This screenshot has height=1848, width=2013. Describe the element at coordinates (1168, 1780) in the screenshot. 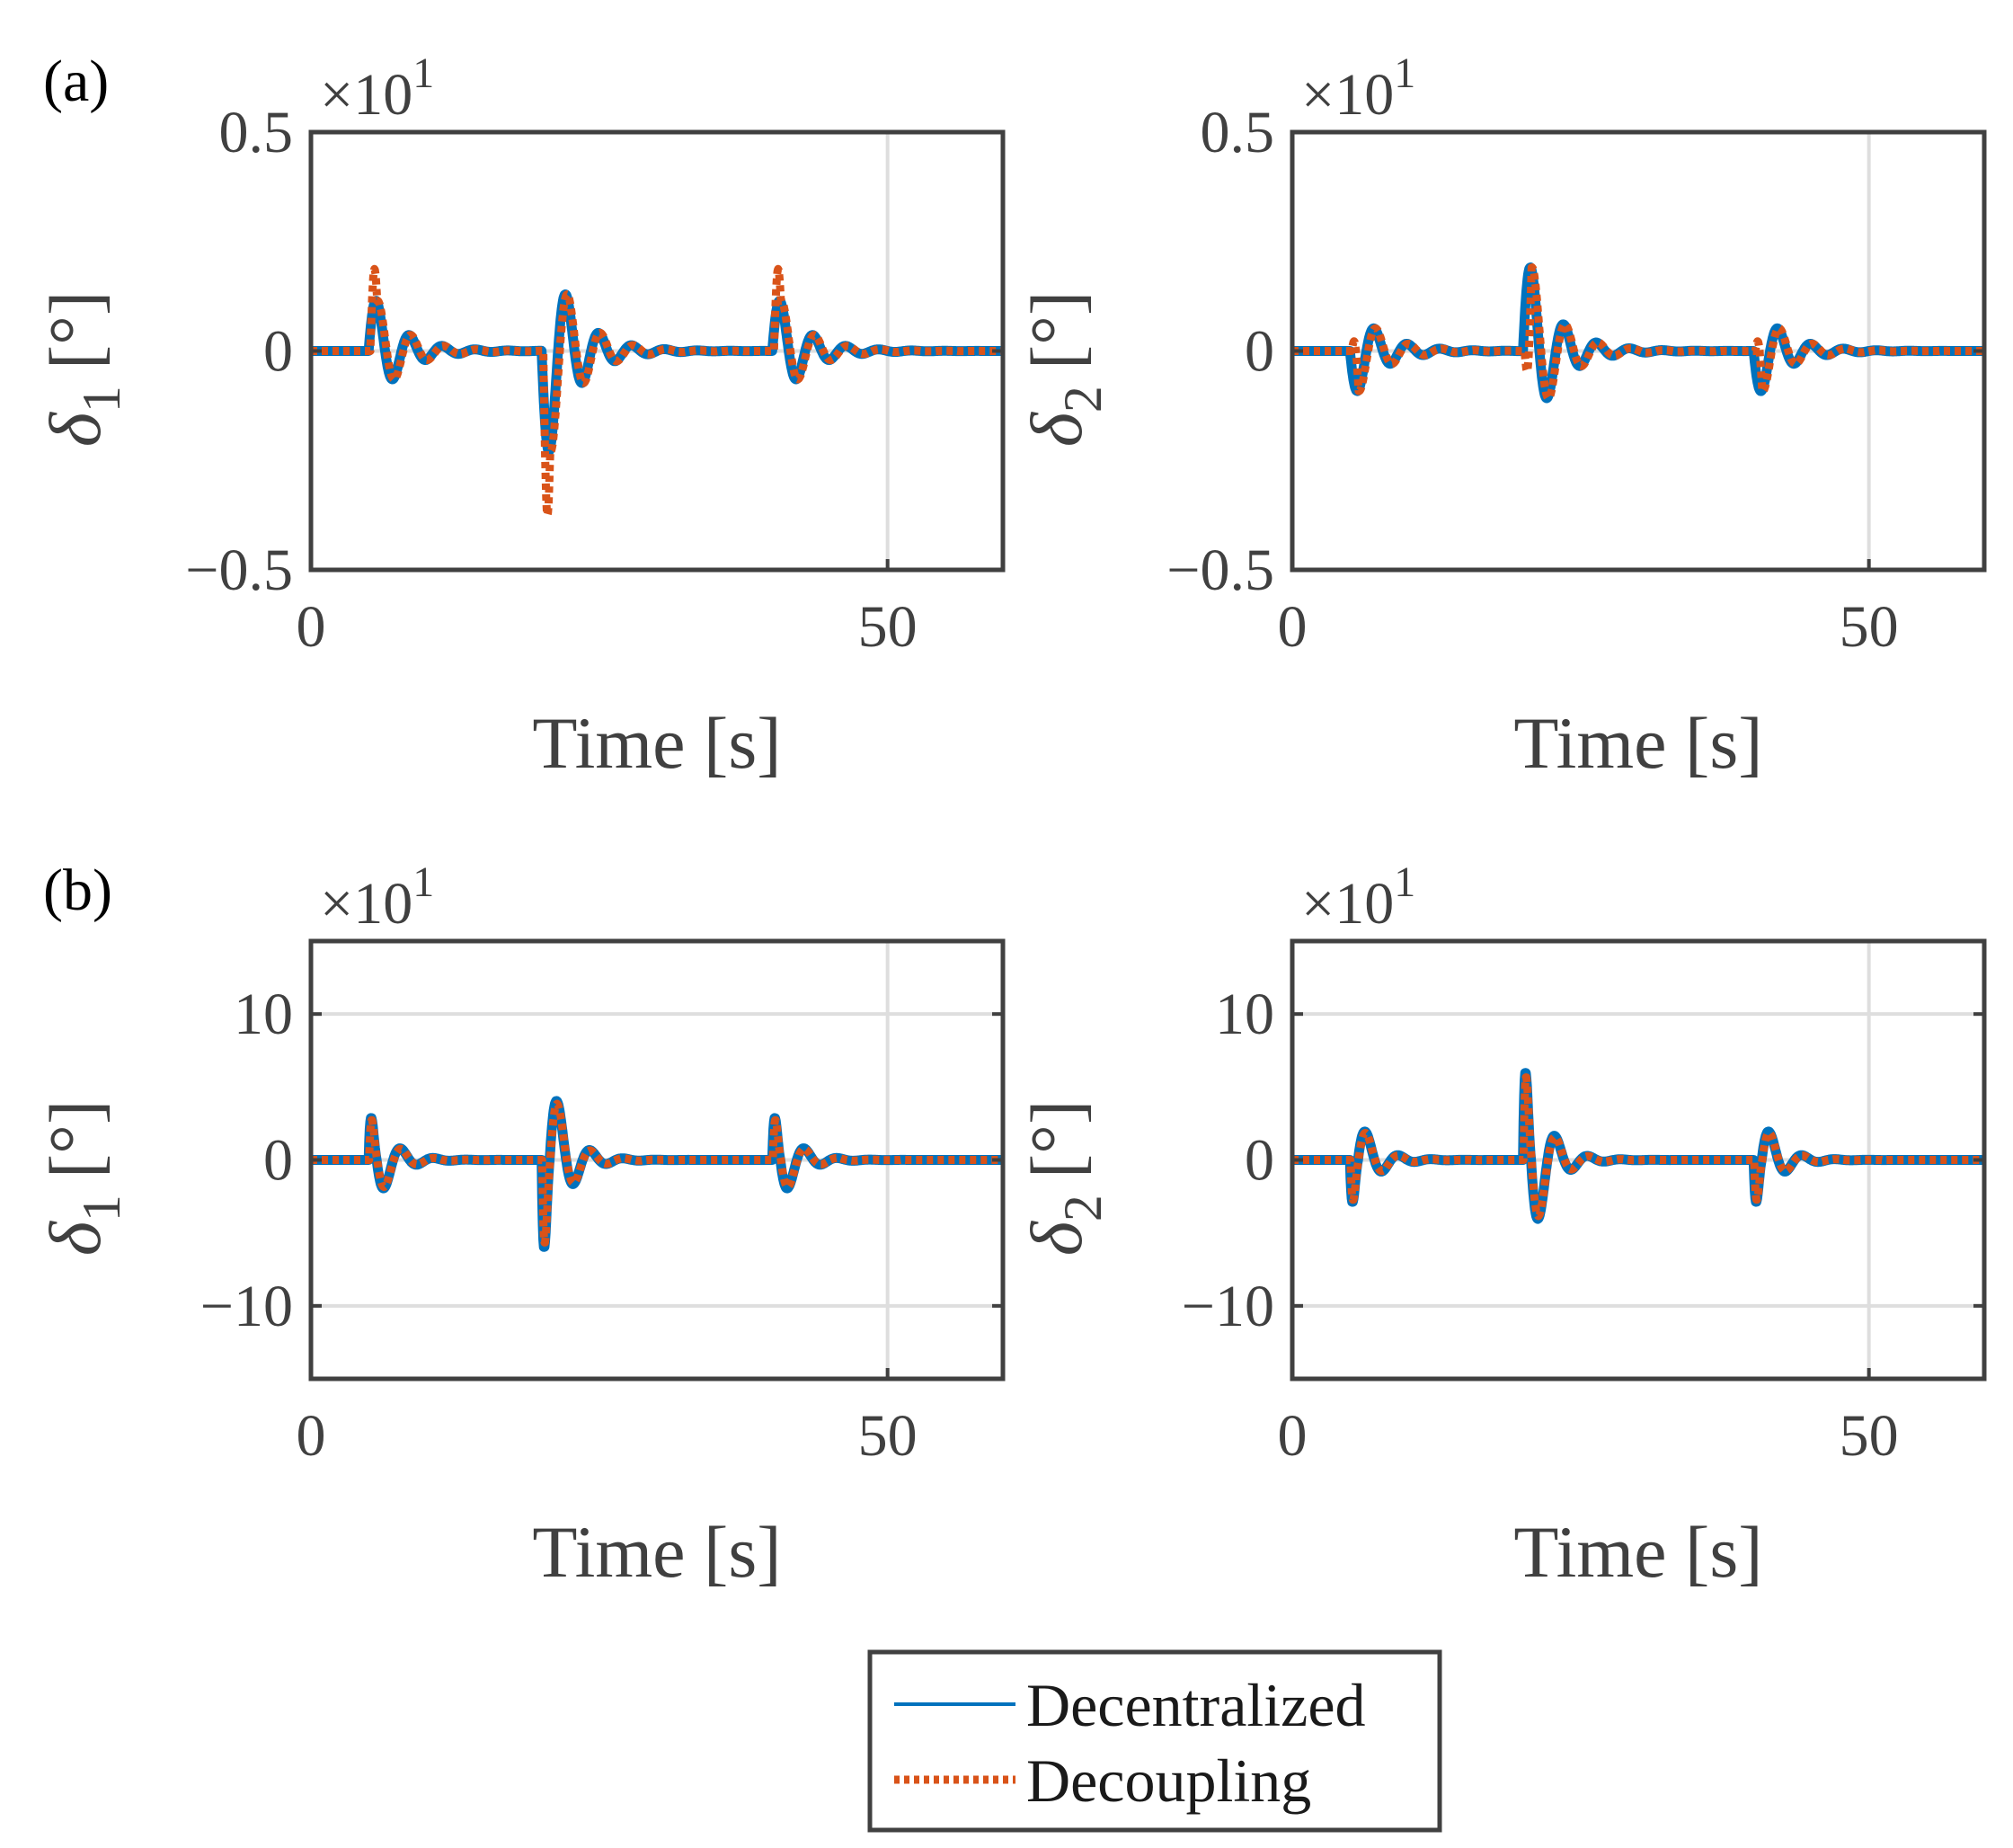

I see `legend-label-decoupling: Decoupling` at that location.